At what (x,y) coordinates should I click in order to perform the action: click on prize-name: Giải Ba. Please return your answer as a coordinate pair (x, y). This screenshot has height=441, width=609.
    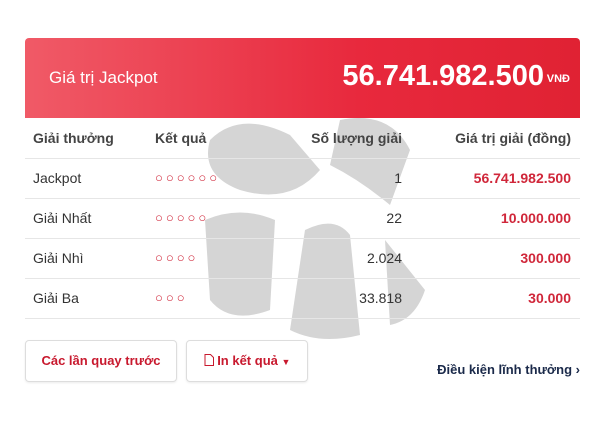
    Looking at the image, I should click on (56, 298).